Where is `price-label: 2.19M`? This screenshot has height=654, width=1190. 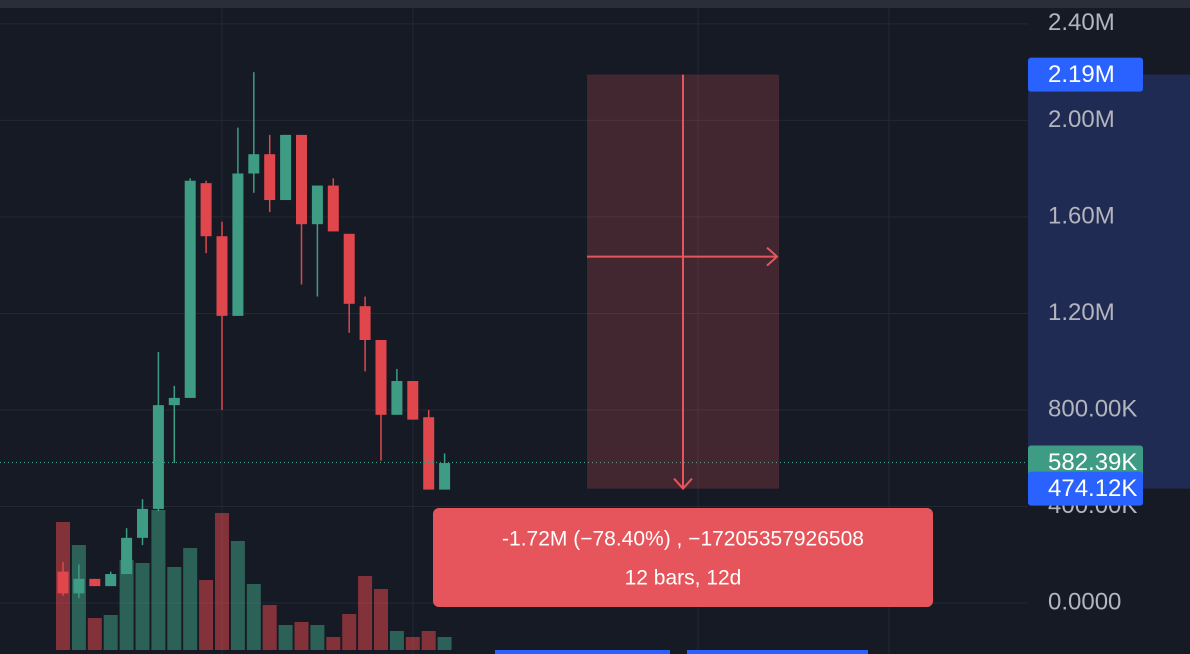 price-label: 2.19M is located at coordinates (1081, 74).